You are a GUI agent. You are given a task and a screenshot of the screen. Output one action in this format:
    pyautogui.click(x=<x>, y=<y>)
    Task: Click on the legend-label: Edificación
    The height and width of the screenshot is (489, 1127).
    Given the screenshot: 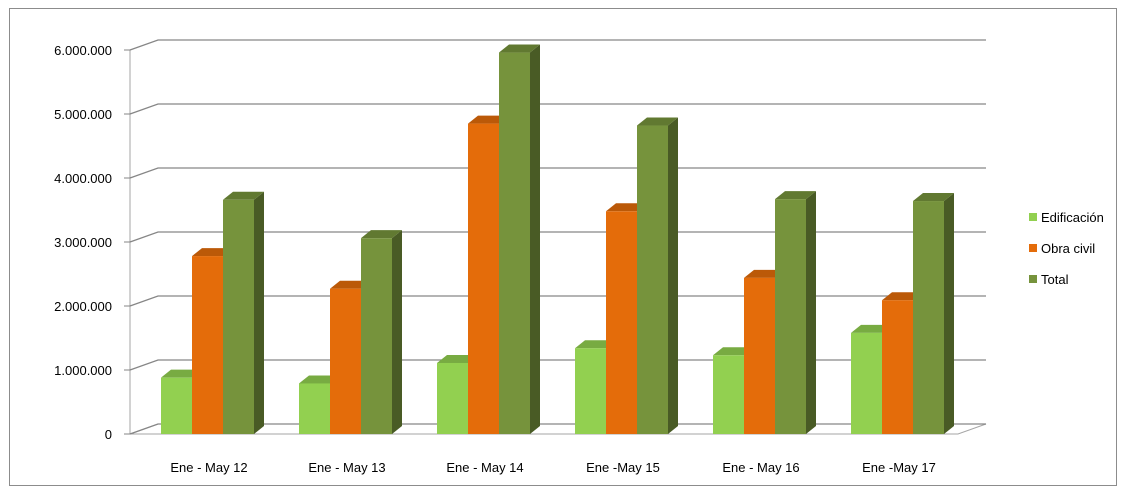 What is the action you would take?
    pyautogui.click(x=1072, y=217)
    